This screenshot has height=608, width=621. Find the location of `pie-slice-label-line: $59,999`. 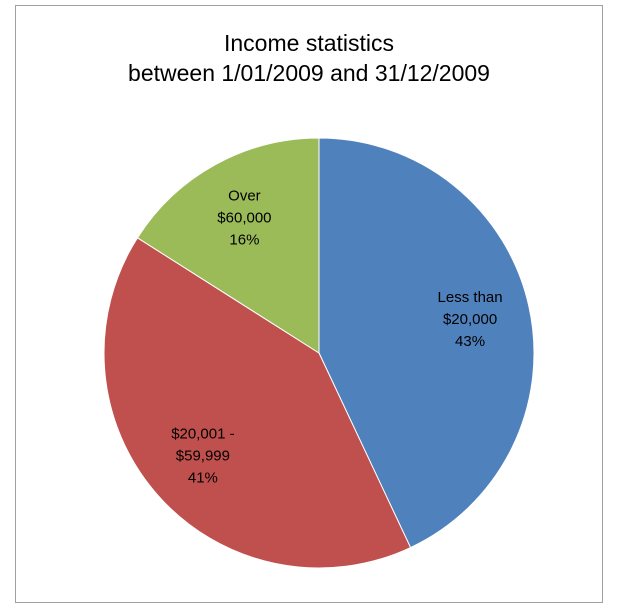

pie-slice-label-line: $59,999 is located at coordinates (203, 455).